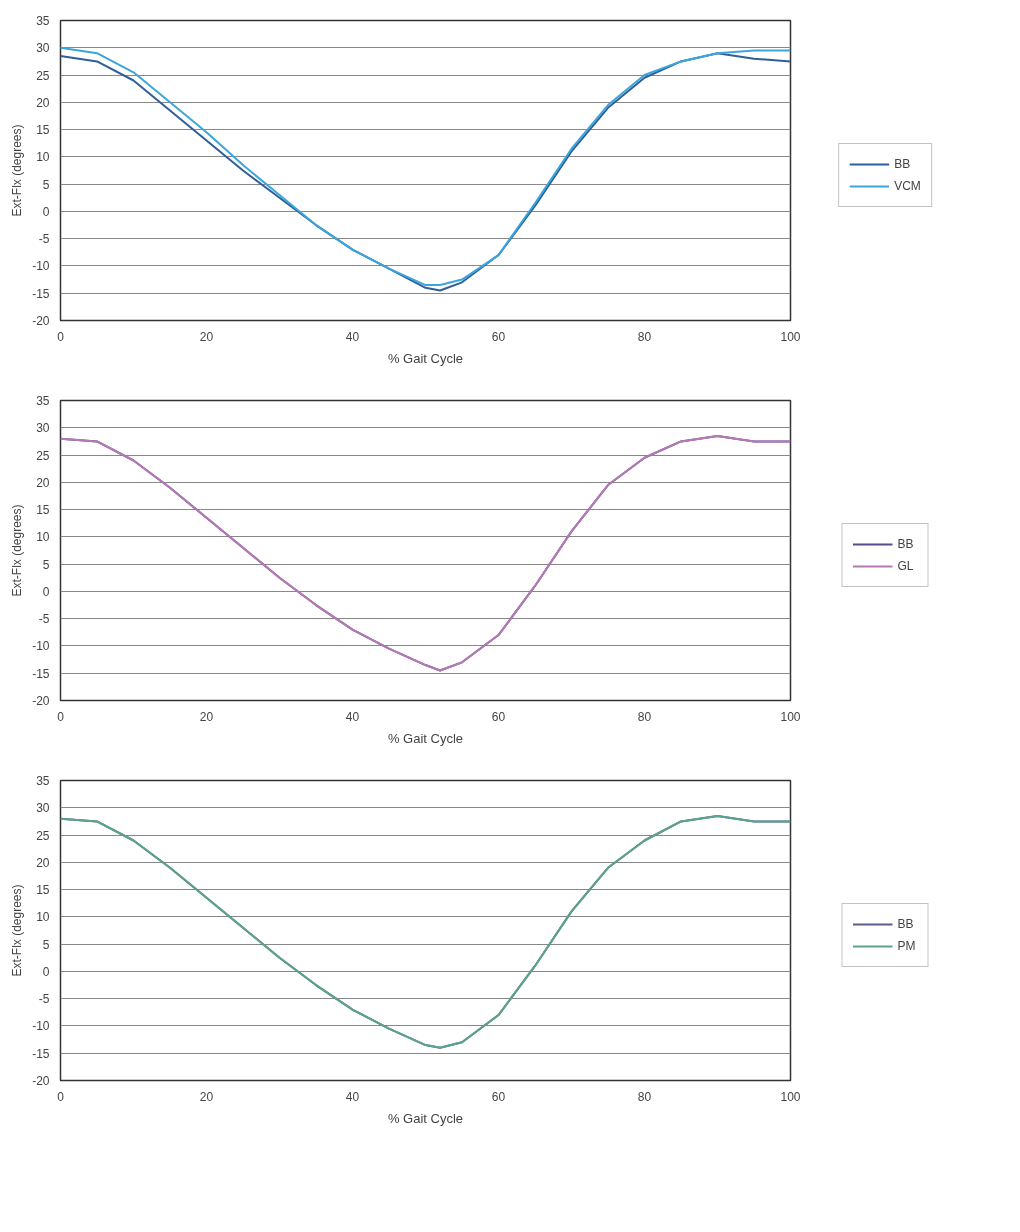 The width and height of the screenshot is (1020, 1232). What do you see at coordinates (907, 186) in the screenshot?
I see `legend-label: VCM` at bounding box center [907, 186].